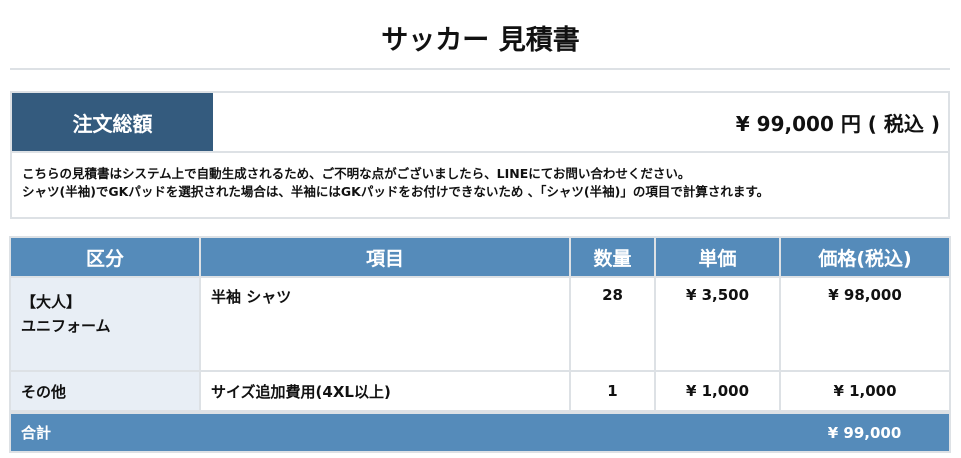 The image size is (961, 458). I want to click on header-unit-price: 単価, so click(717, 257).